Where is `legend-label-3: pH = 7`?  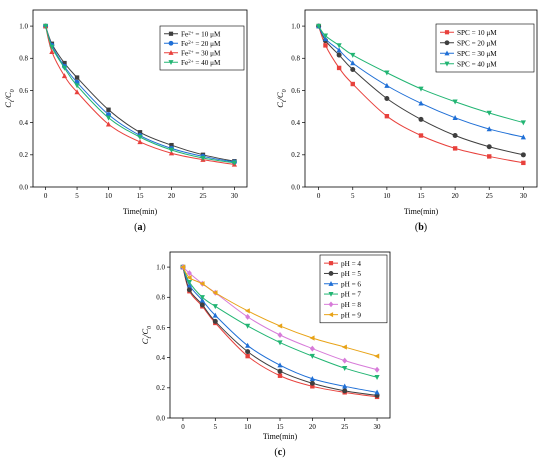
legend-label-3: pH = 7 is located at coordinates (351, 295).